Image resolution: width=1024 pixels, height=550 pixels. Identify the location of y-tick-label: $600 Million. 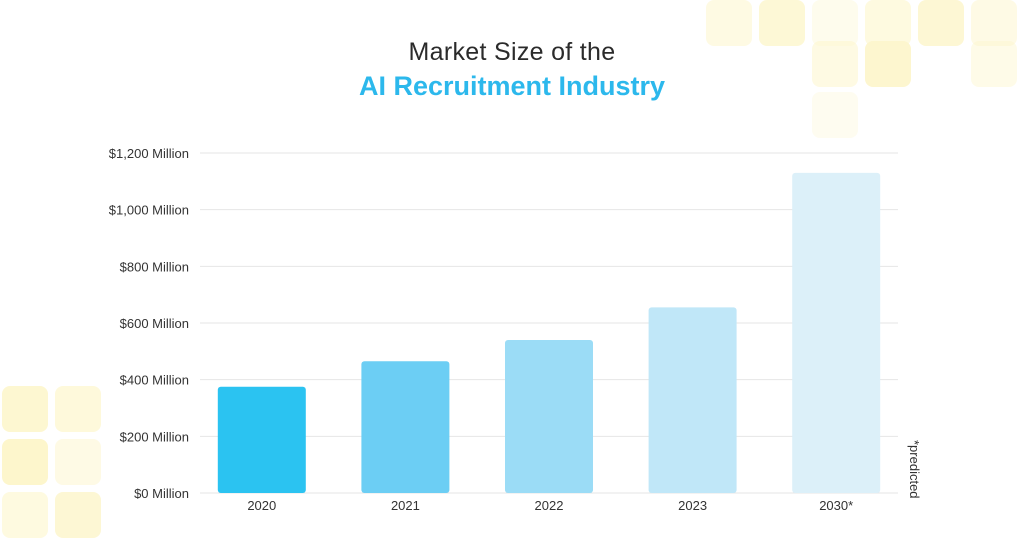
(154, 323).